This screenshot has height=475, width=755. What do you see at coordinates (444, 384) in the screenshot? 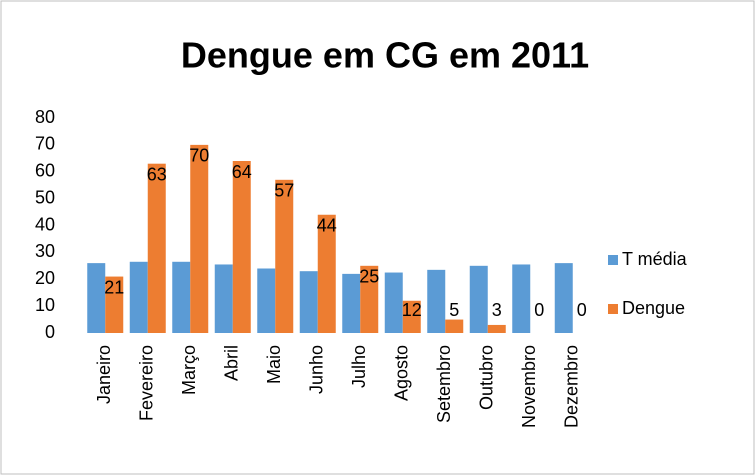
I see `x-tick-label: Setembro` at bounding box center [444, 384].